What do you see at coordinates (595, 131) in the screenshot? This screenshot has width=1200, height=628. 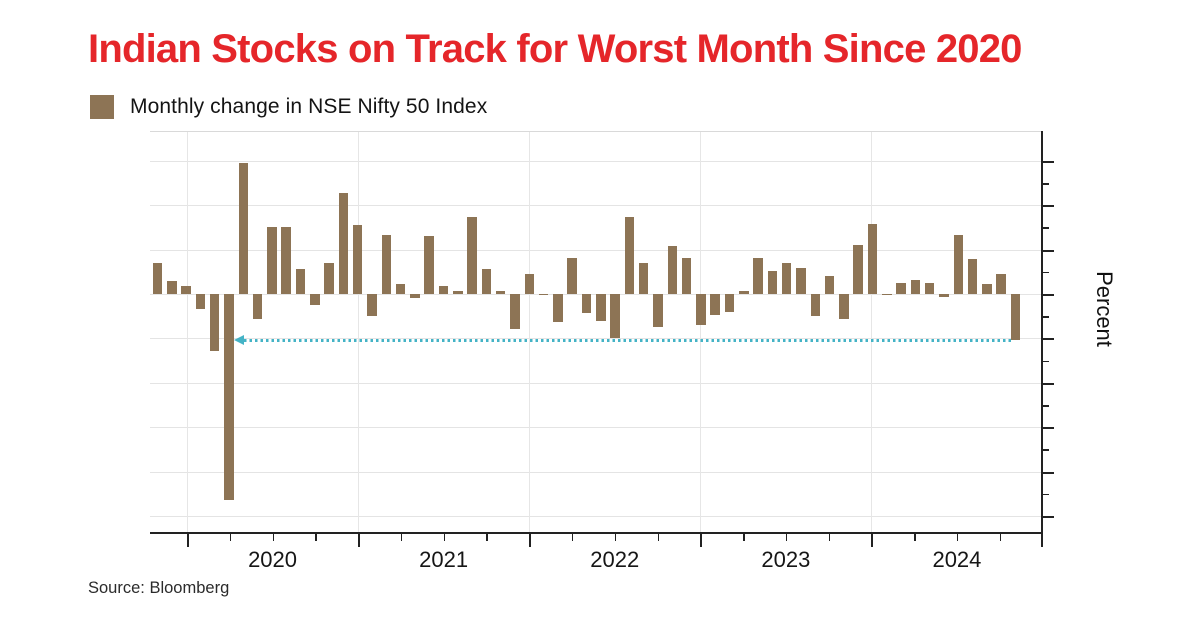 I see `plot-top-border` at bounding box center [595, 131].